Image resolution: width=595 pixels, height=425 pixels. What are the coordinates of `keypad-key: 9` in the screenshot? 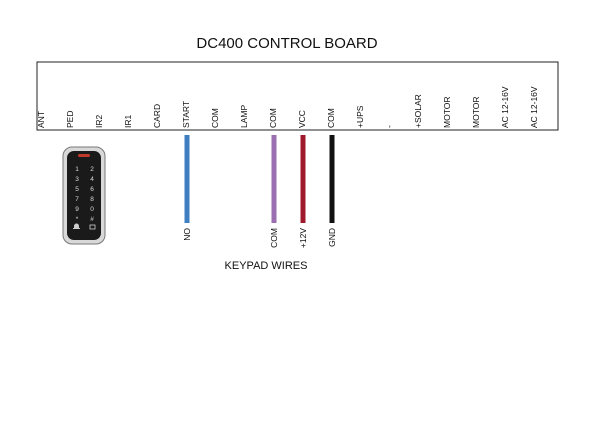 It's located at (77, 209).